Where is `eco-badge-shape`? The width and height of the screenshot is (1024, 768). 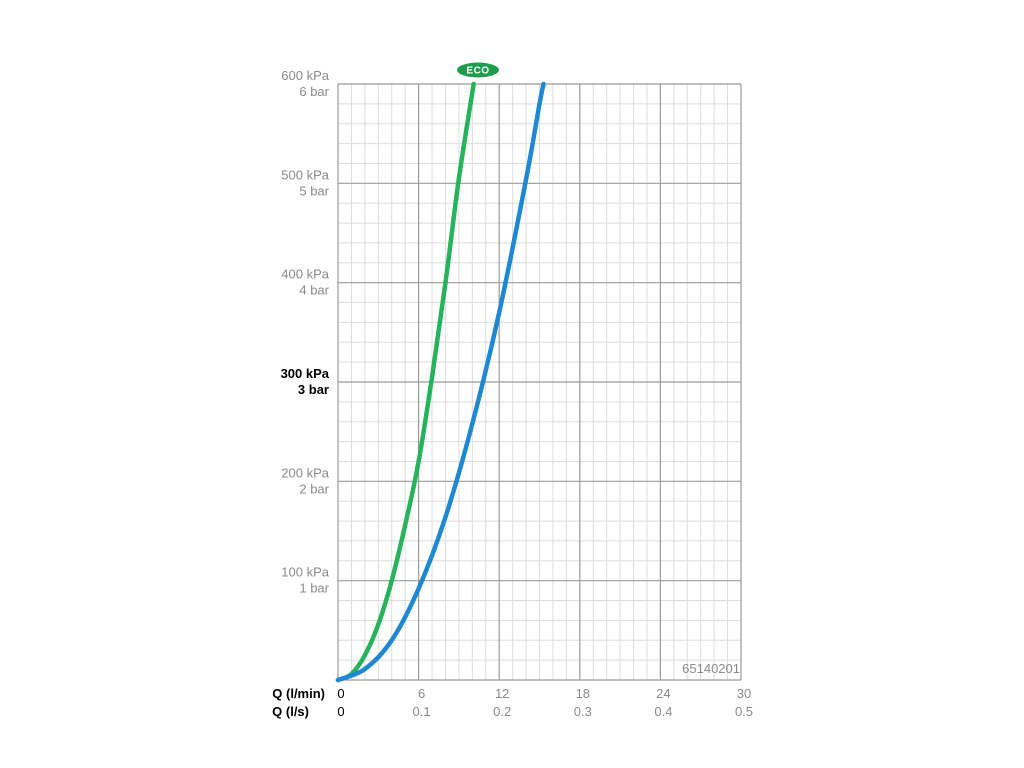
eco-badge-shape is located at coordinates (478, 70).